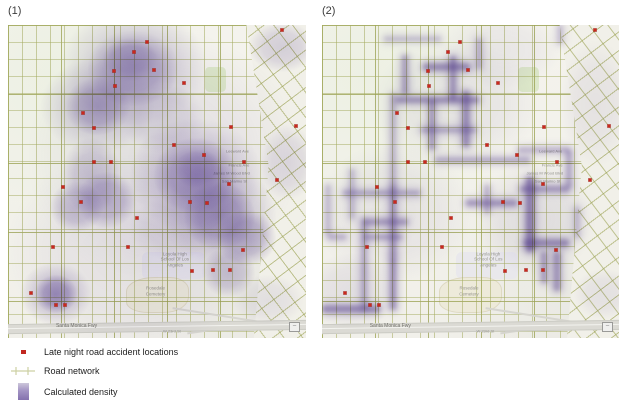 The height and width of the screenshot is (410, 627). What do you see at coordinates (552, 164) in the screenshot?
I see `street-label: Francis Ave` at bounding box center [552, 164].